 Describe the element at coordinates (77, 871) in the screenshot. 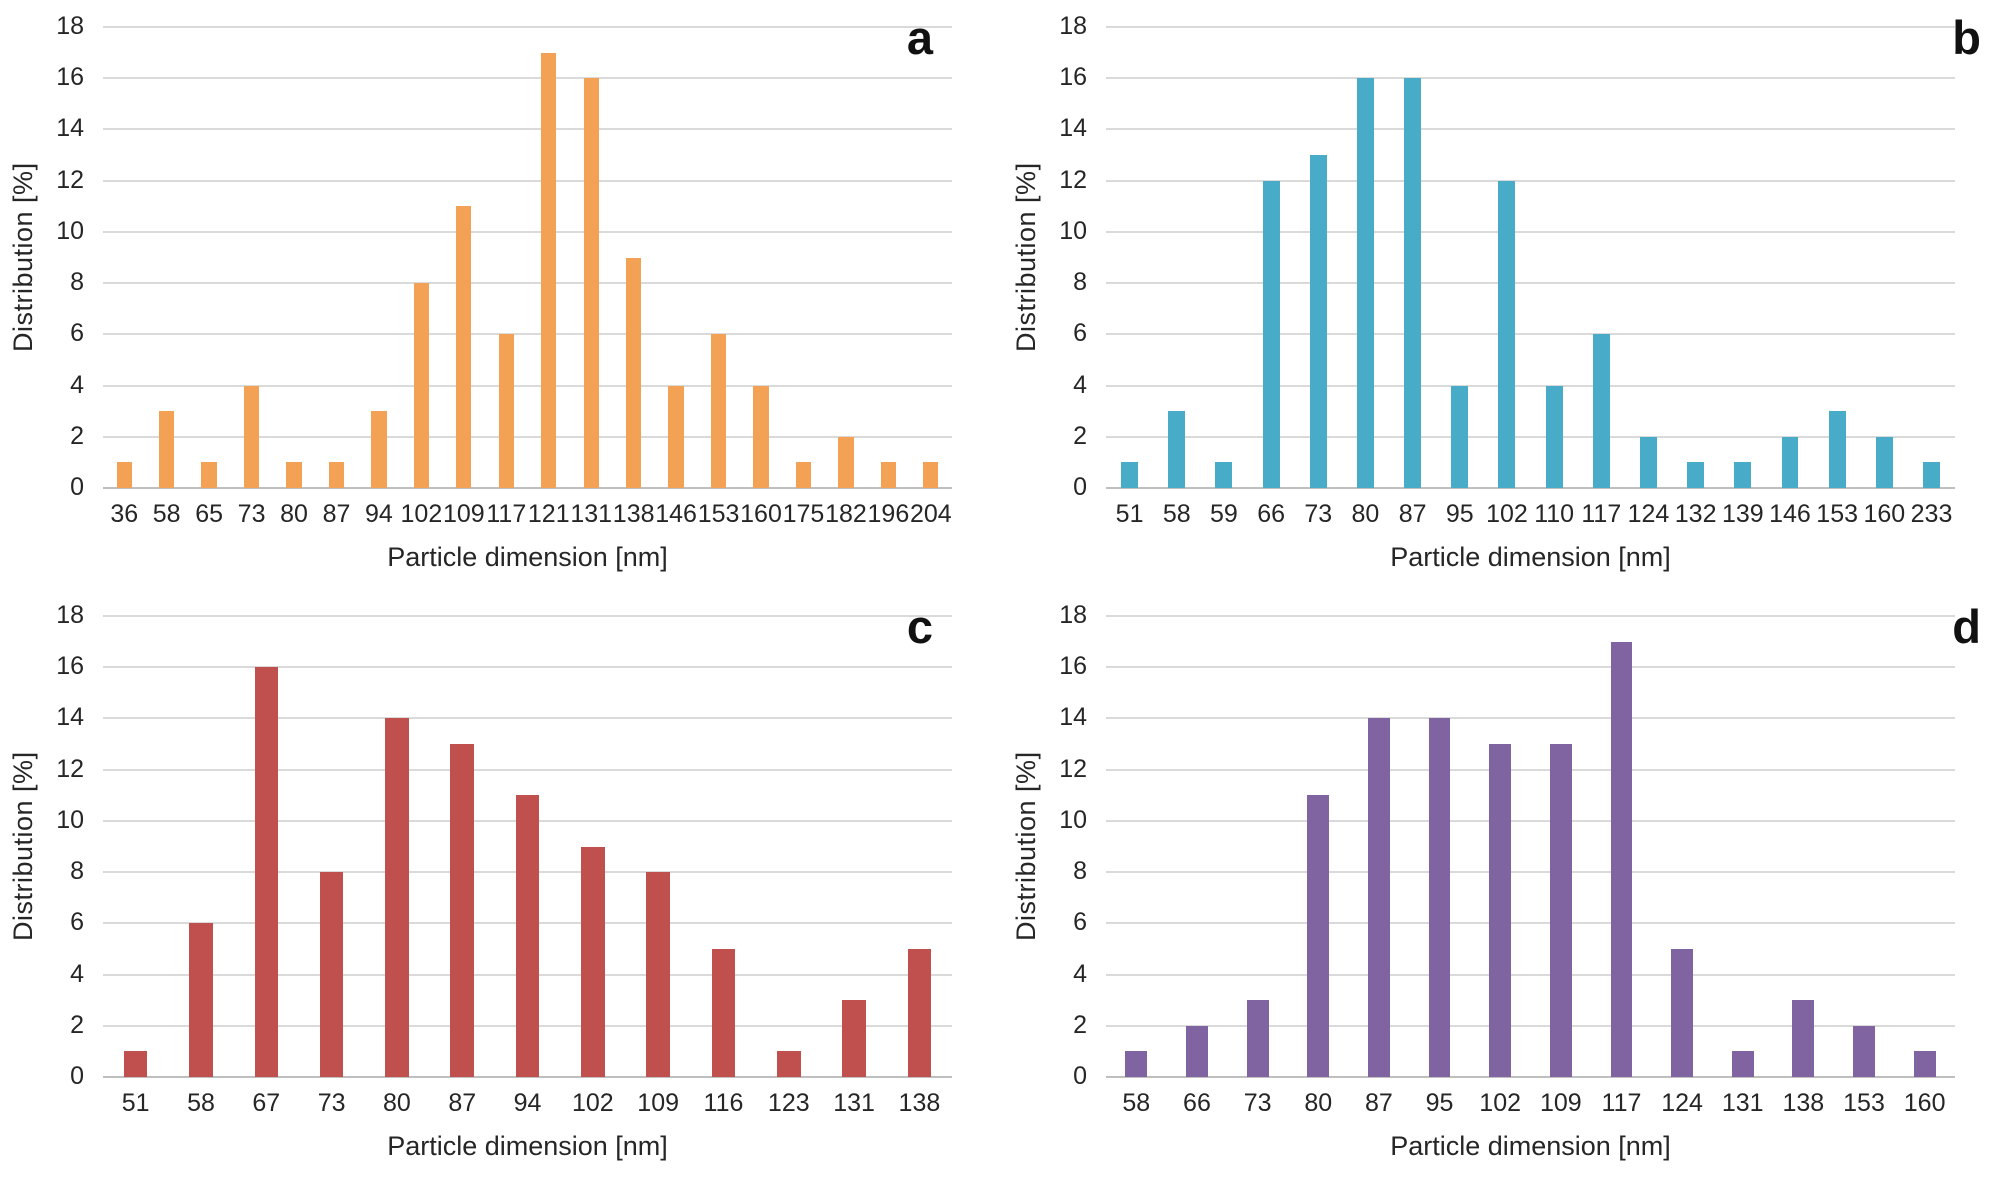

I see `y-tick-label: 8` at that location.